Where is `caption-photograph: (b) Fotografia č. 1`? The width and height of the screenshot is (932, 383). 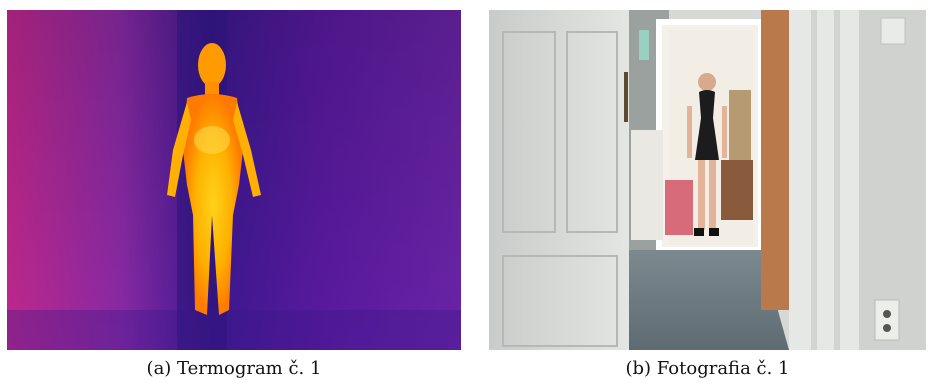
caption-photograph: (b) Fotografia č. 1 is located at coordinates (707, 368).